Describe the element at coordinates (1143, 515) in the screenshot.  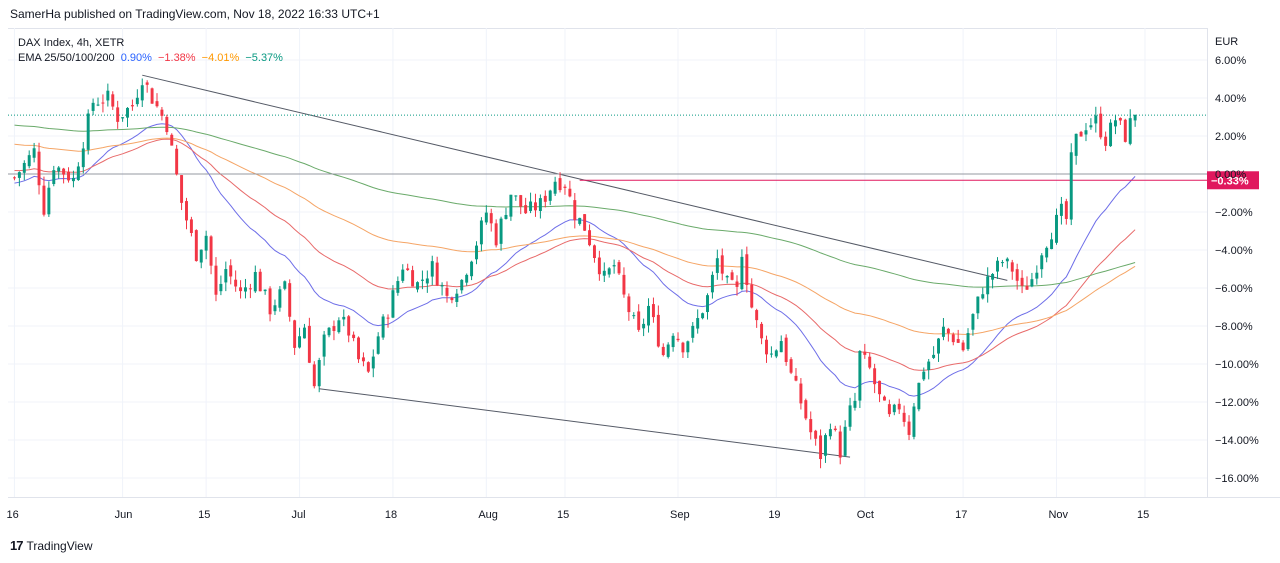
I see `x-tick-label: 15` at that location.